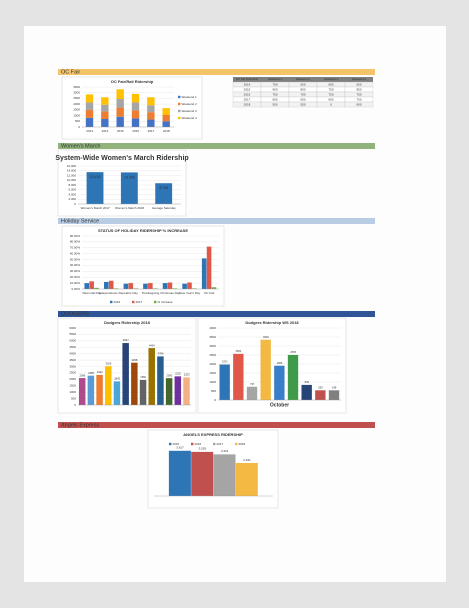 This screenshot has width=469, height=608. Describe the element at coordinates (80, 222) in the screenshot. I see `section-heading: Holiday Service` at that location.